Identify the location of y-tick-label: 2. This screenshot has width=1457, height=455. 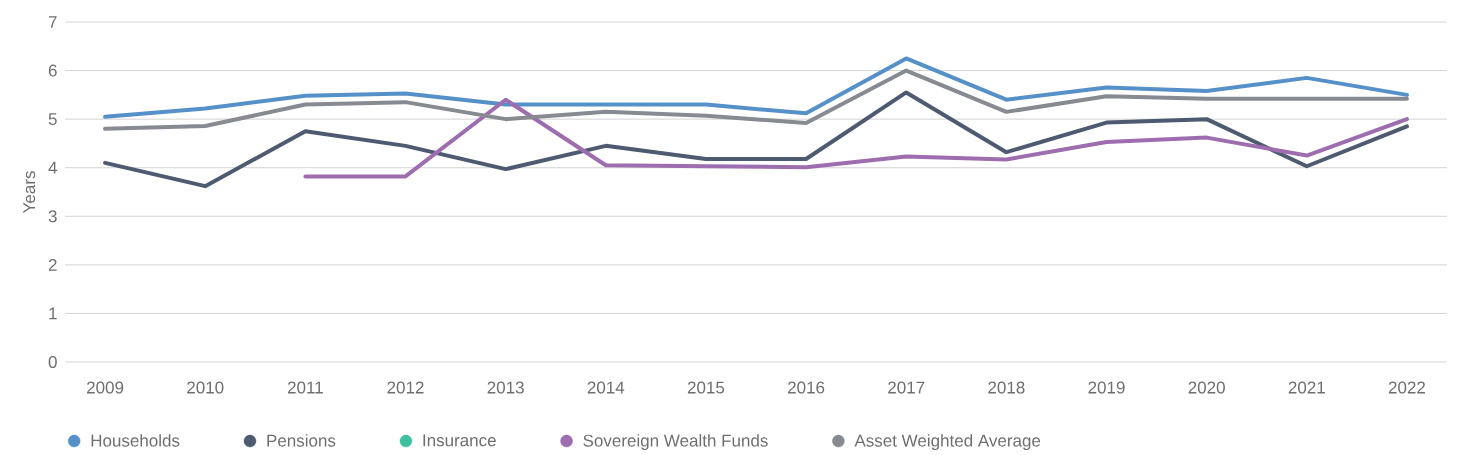
(52, 264).